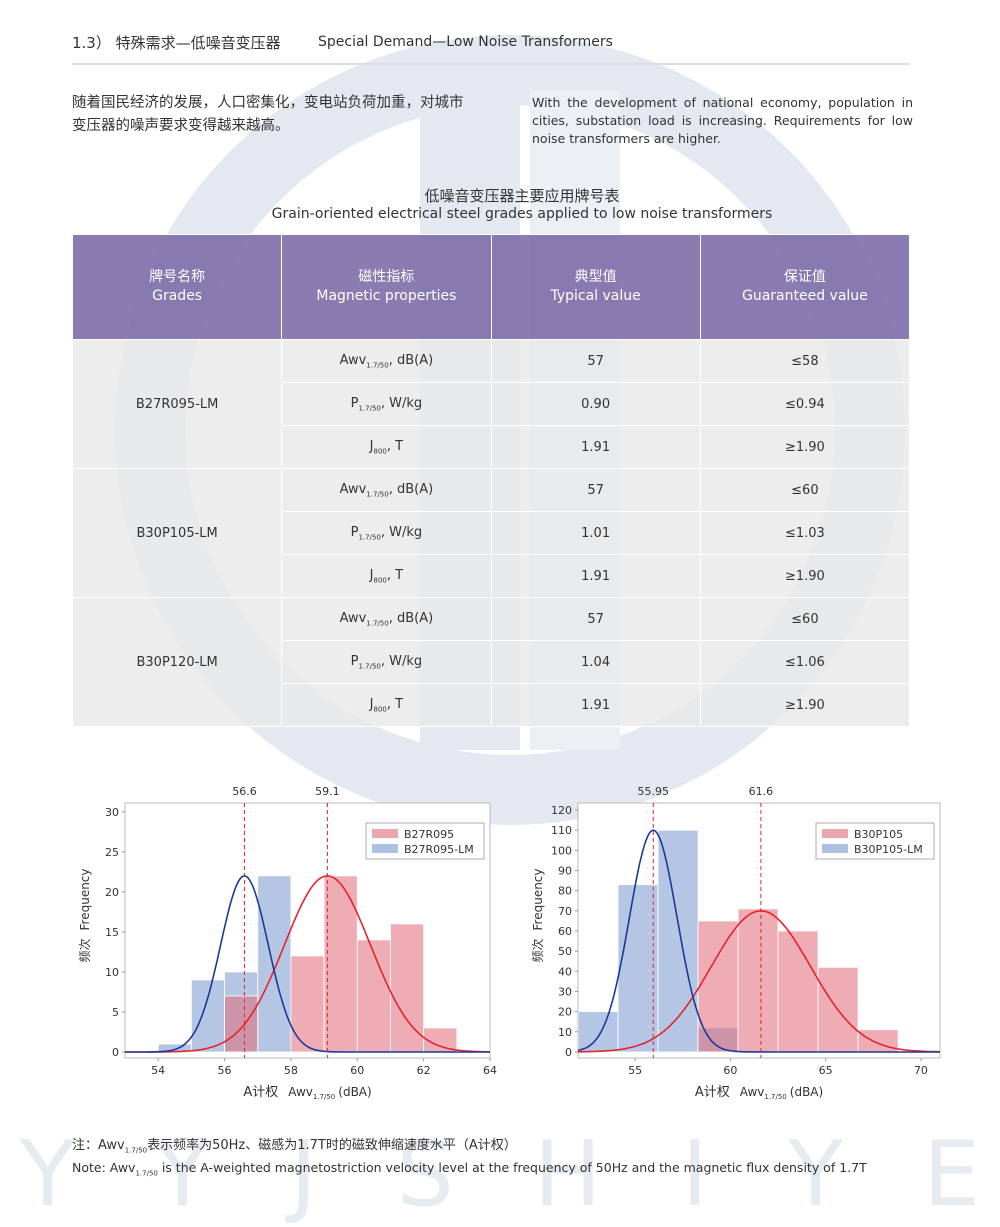 Image resolution: width=1000 pixels, height=1227 pixels. I want to click on legend-label: B30P105, so click(878, 834).